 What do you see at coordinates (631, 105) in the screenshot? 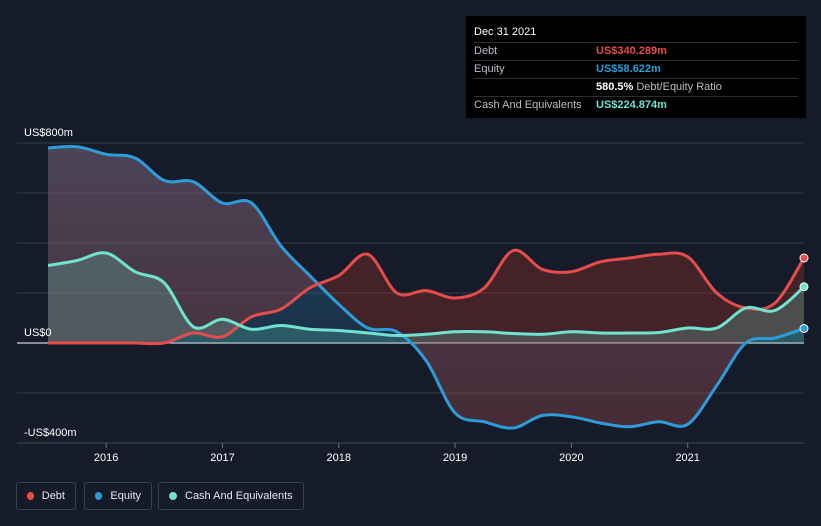
I see `tooltip-cash-value: US$224.874m` at bounding box center [631, 105].